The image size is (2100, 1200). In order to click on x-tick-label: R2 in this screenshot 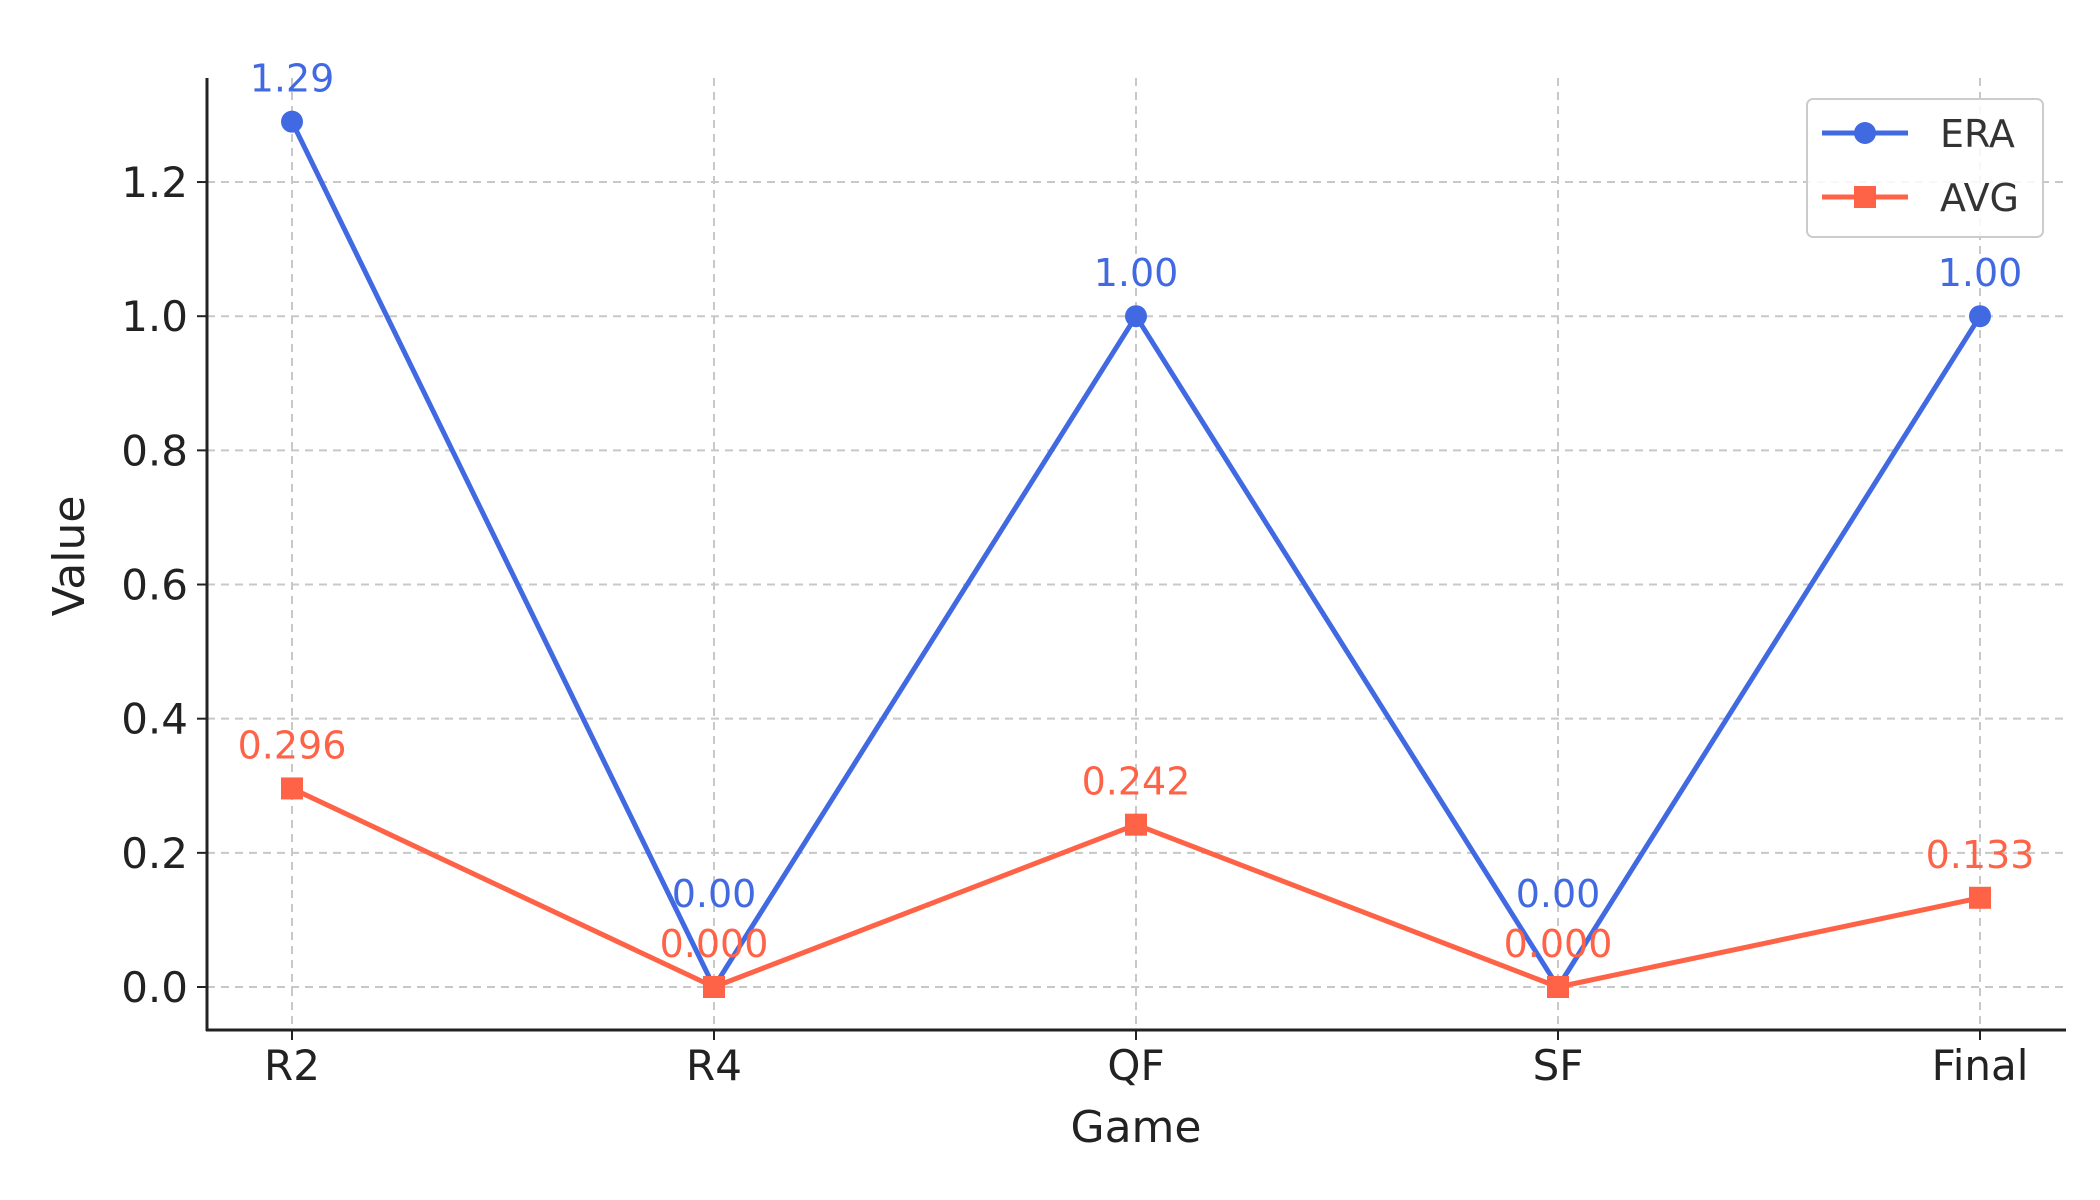, I will do `click(292, 1065)`.